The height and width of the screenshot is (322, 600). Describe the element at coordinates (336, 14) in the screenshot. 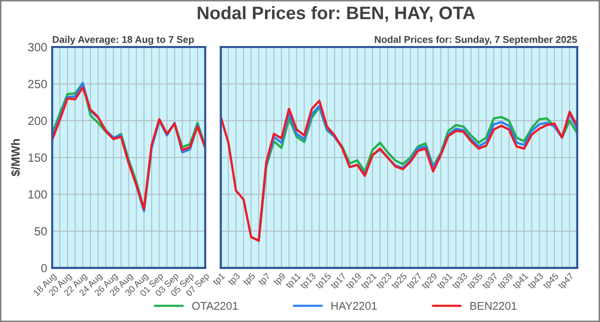

I see `chart-title: Nodal Prices for: BEN, HAY, OTA` at that location.